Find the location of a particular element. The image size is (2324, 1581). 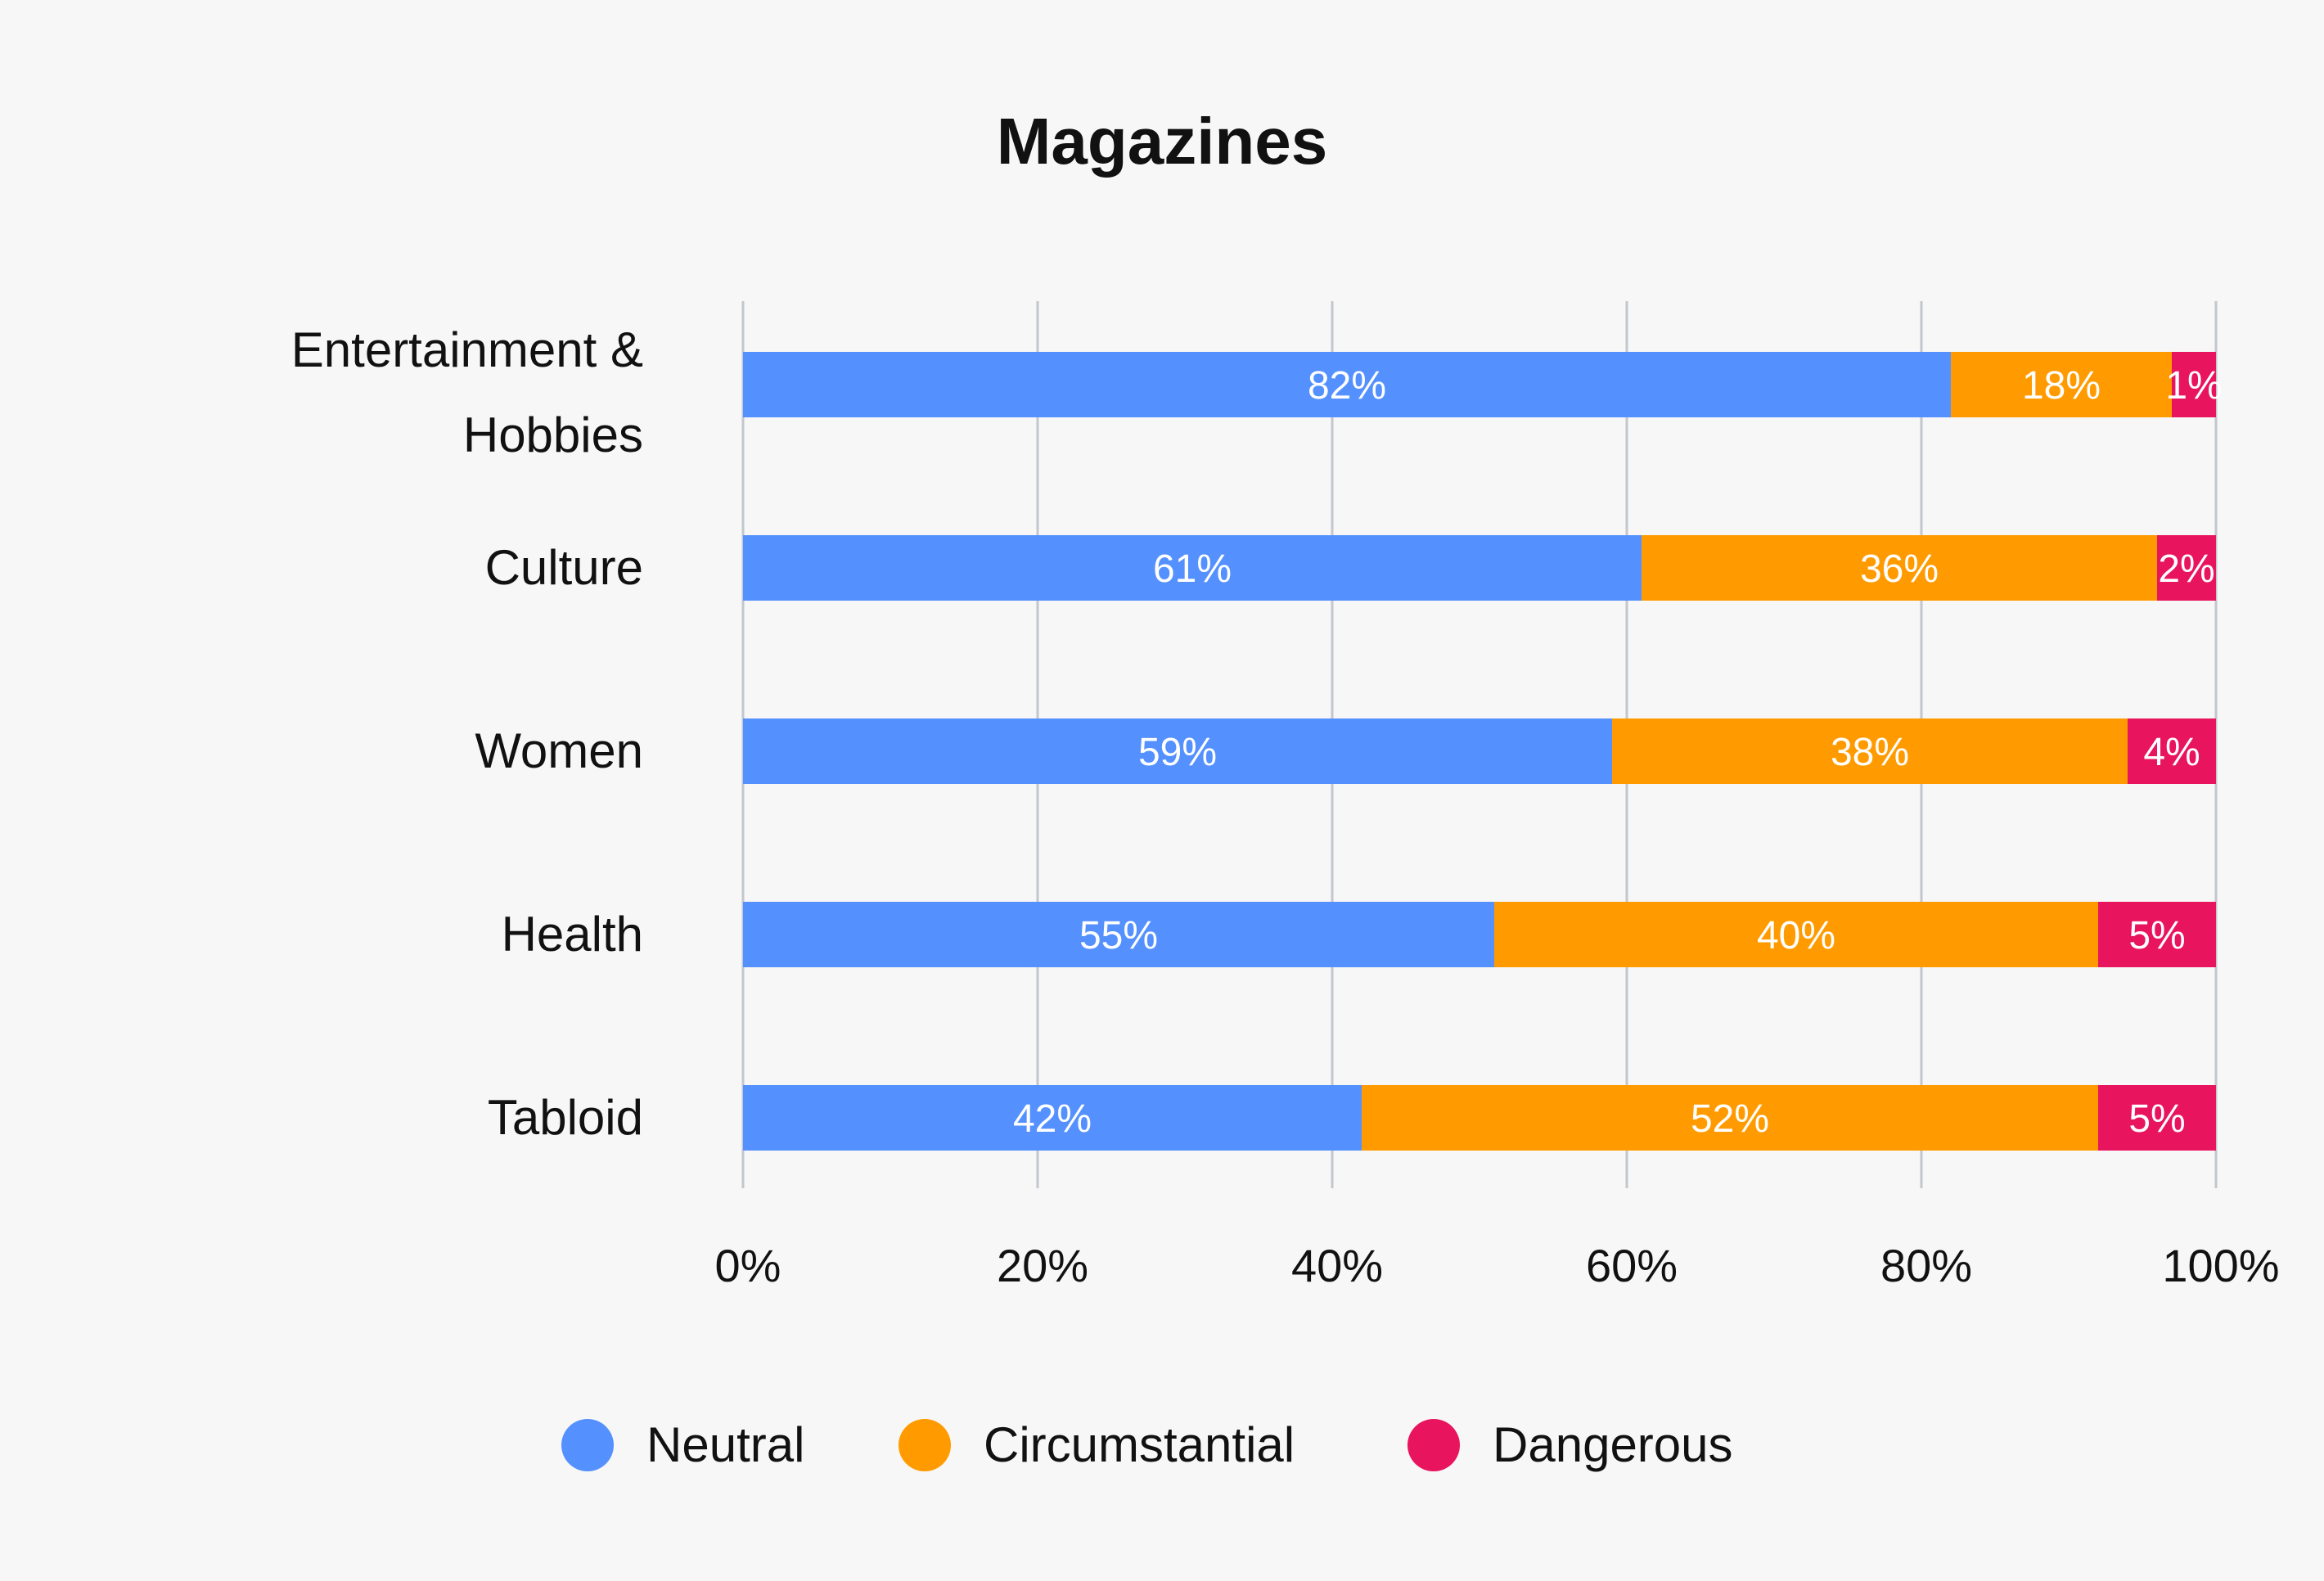

legend-label: Dangerous is located at coordinates (1613, 1444).